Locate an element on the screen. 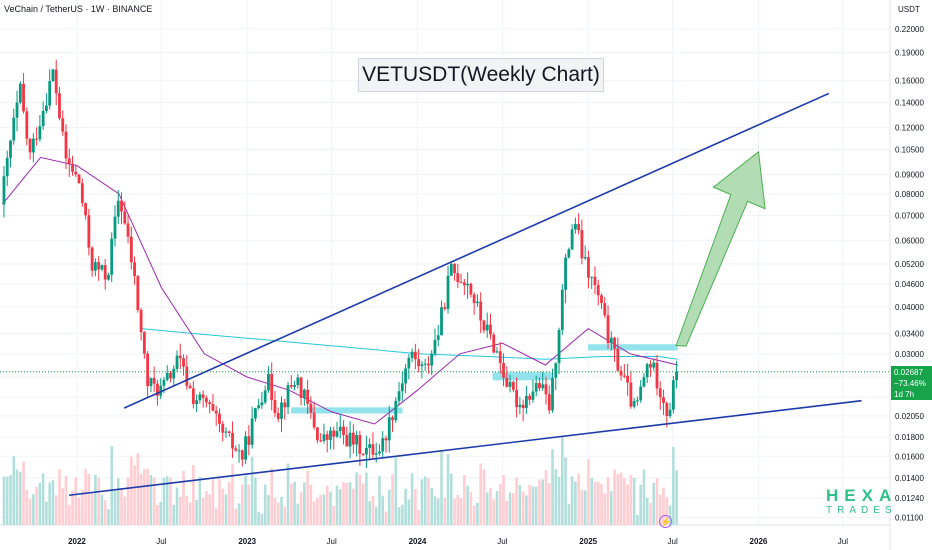  lightning-icon: ⚡ is located at coordinates (665, 521).